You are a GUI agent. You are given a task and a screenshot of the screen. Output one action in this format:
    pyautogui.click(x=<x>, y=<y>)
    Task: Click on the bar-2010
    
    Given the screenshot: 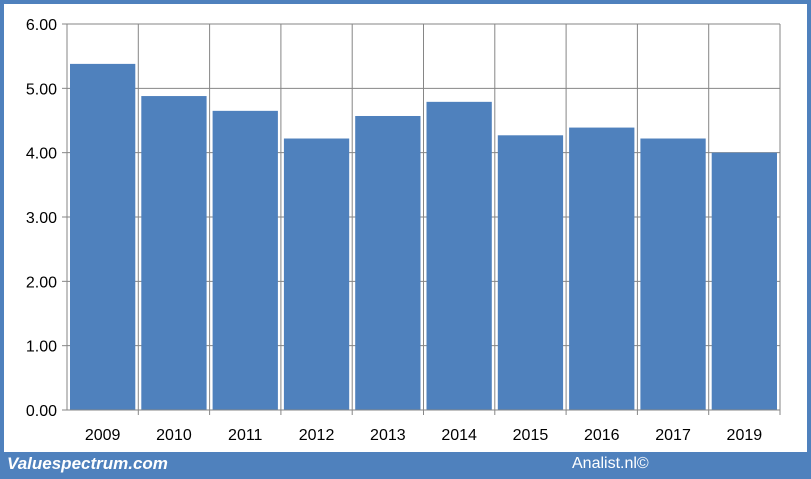 What is the action you would take?
    pyautogui.click(x=174, y=253)
    